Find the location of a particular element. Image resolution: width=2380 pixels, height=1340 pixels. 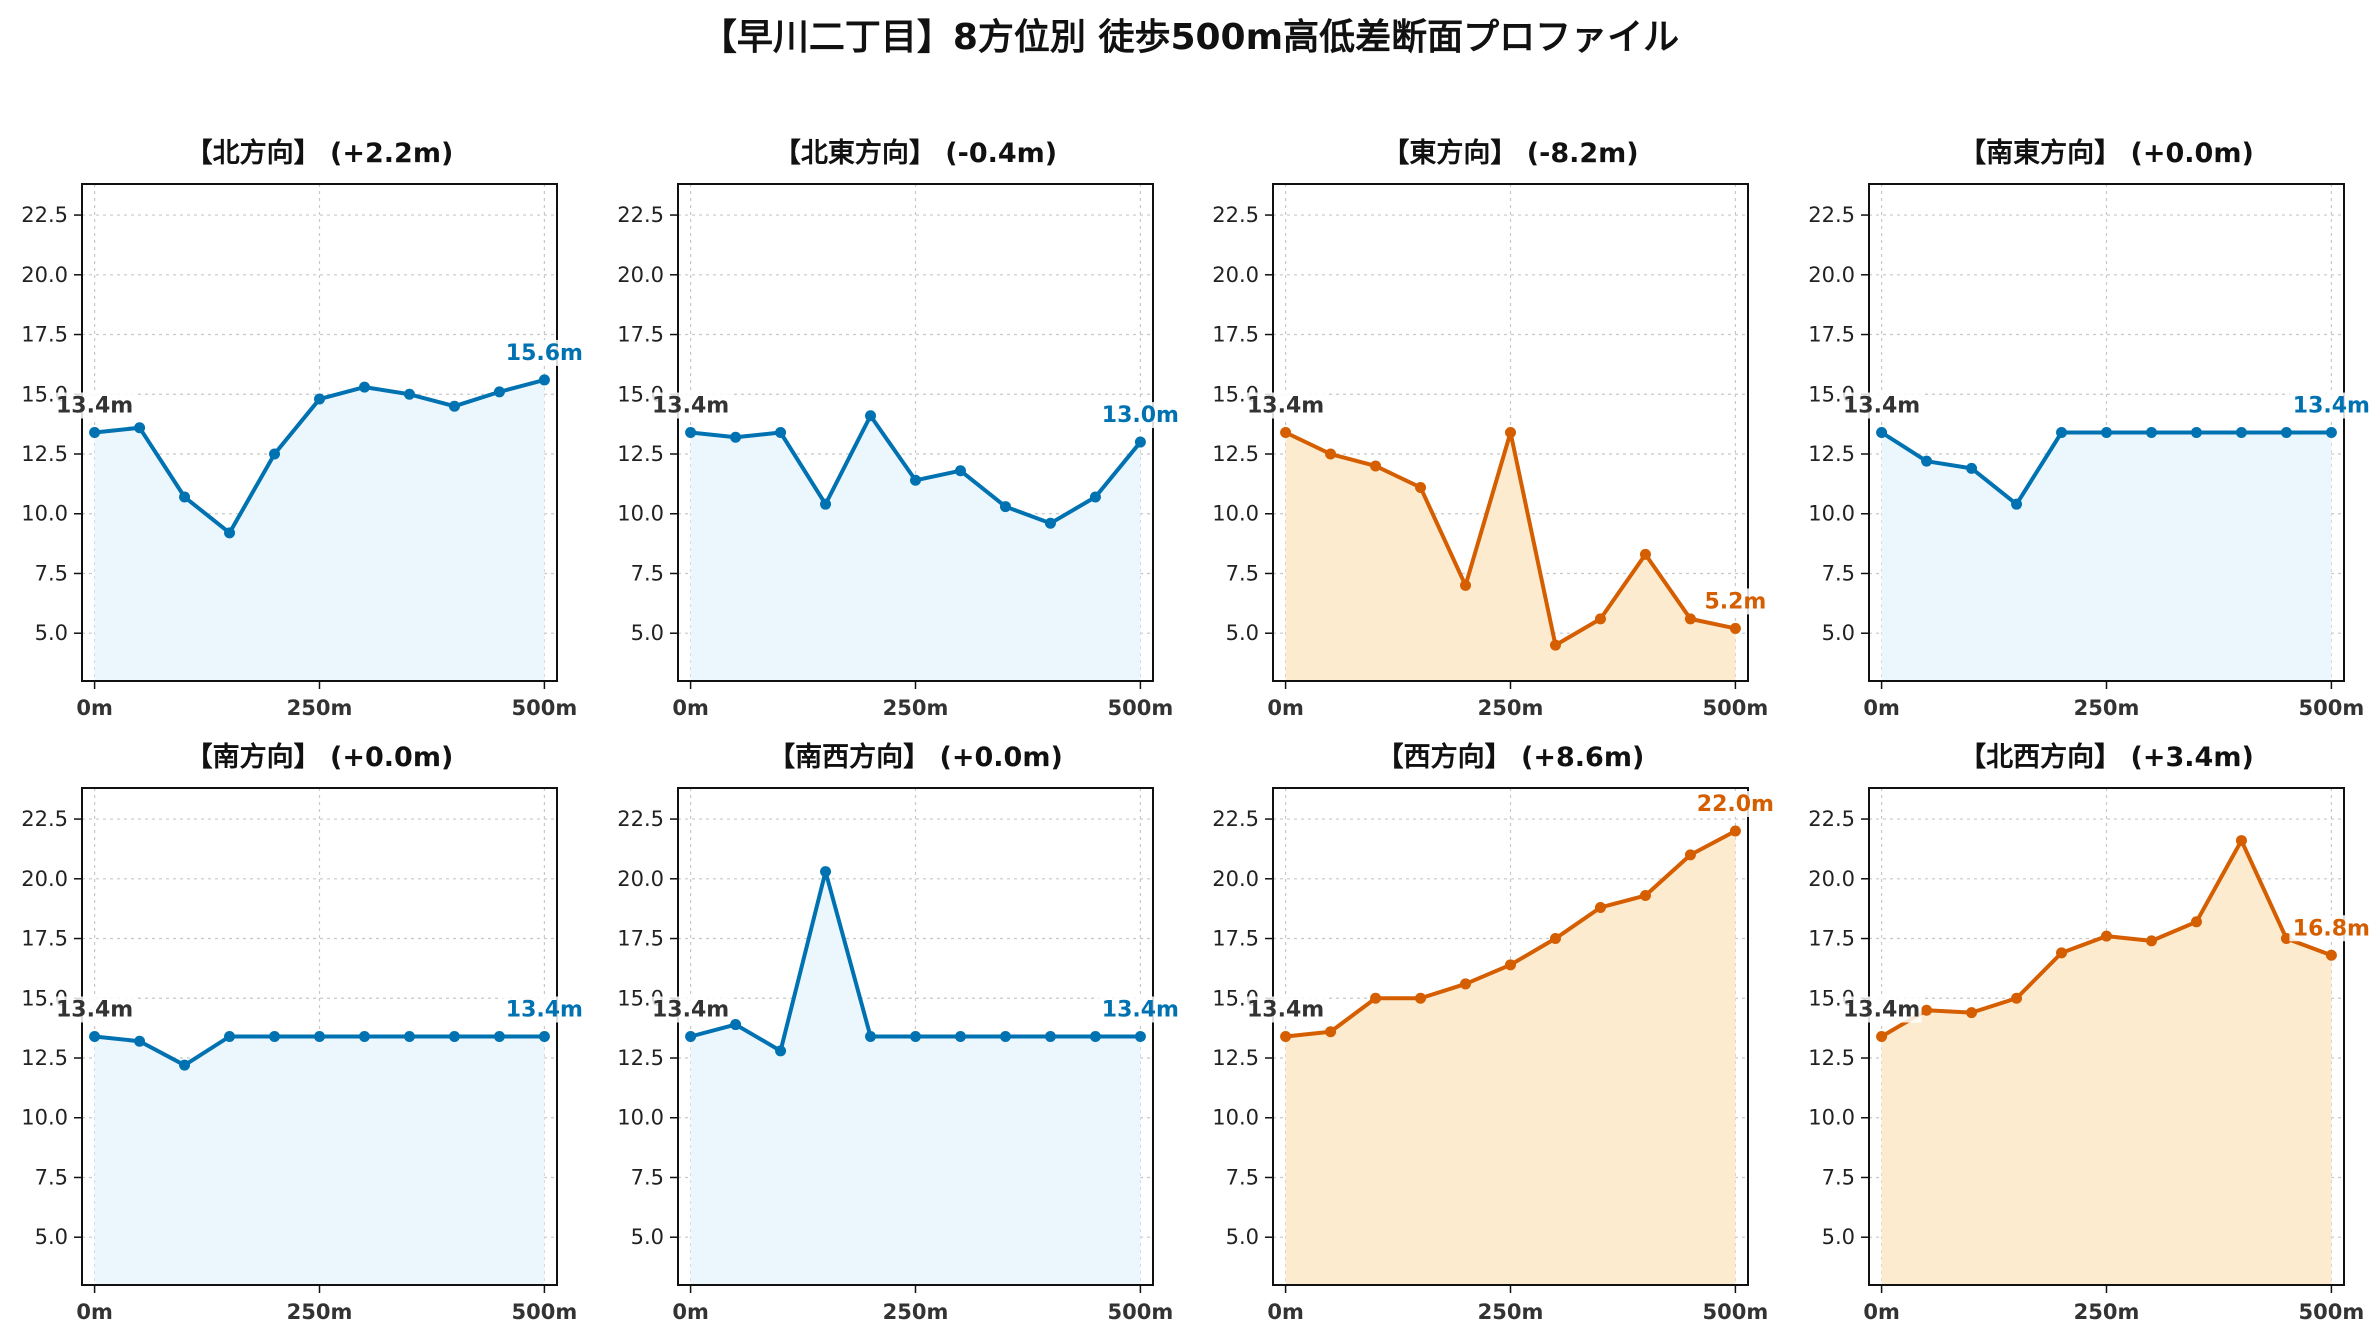

panel-title: 【西方向】 (+8.6m) is located at coordinates (1511, 757).